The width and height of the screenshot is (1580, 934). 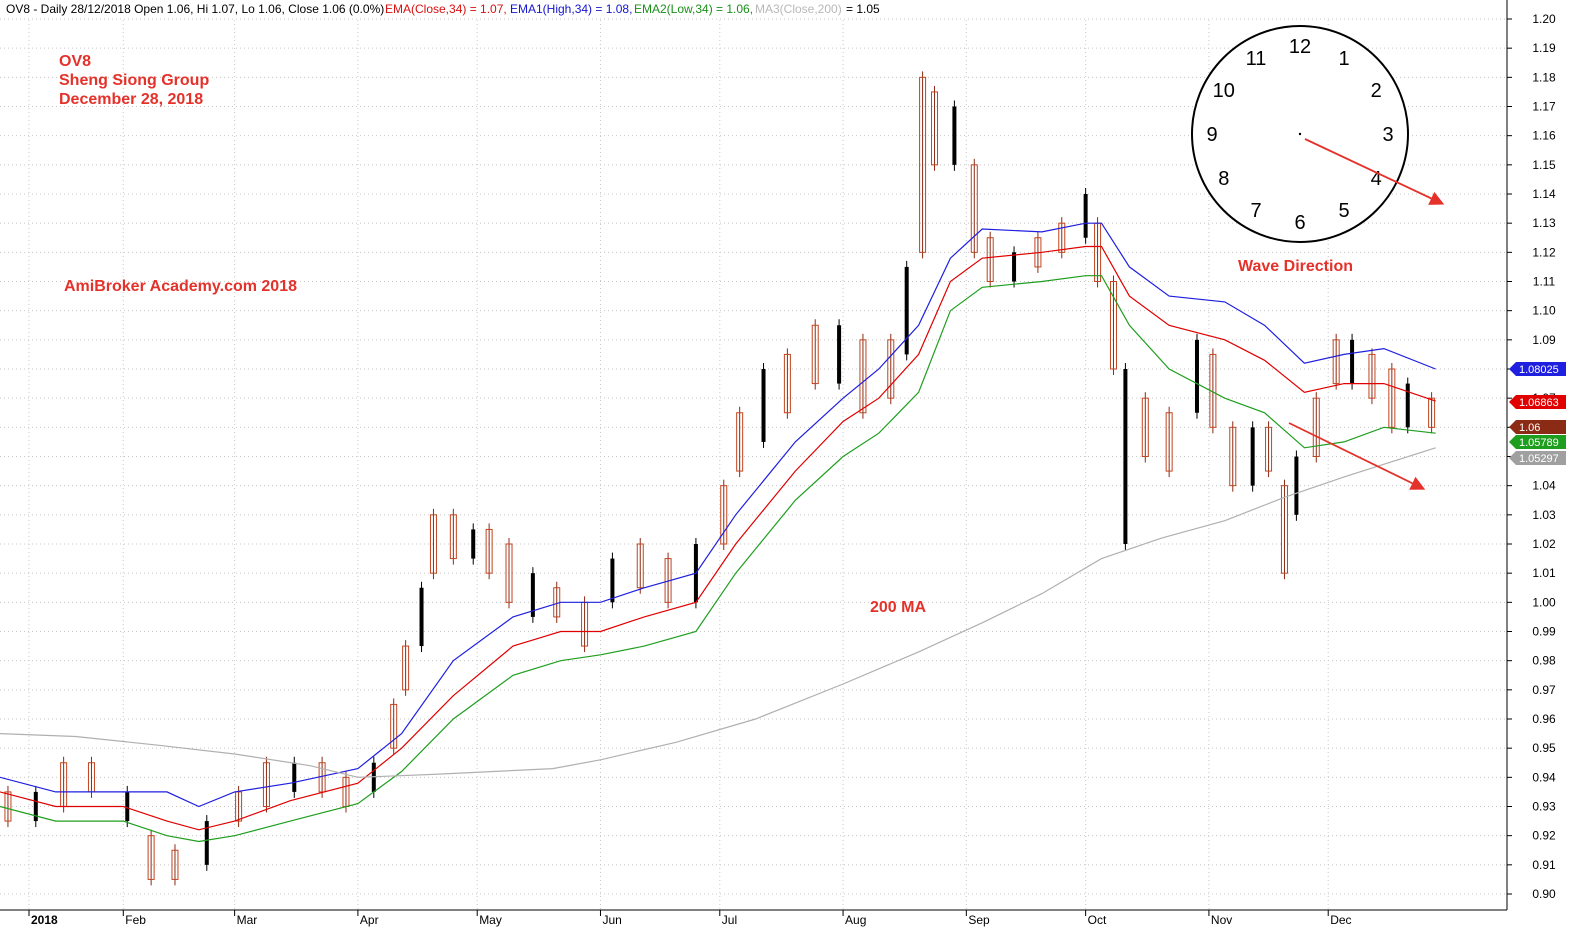 I want to click on y-tick-label: 1.11, so click(x=1544, y=282).